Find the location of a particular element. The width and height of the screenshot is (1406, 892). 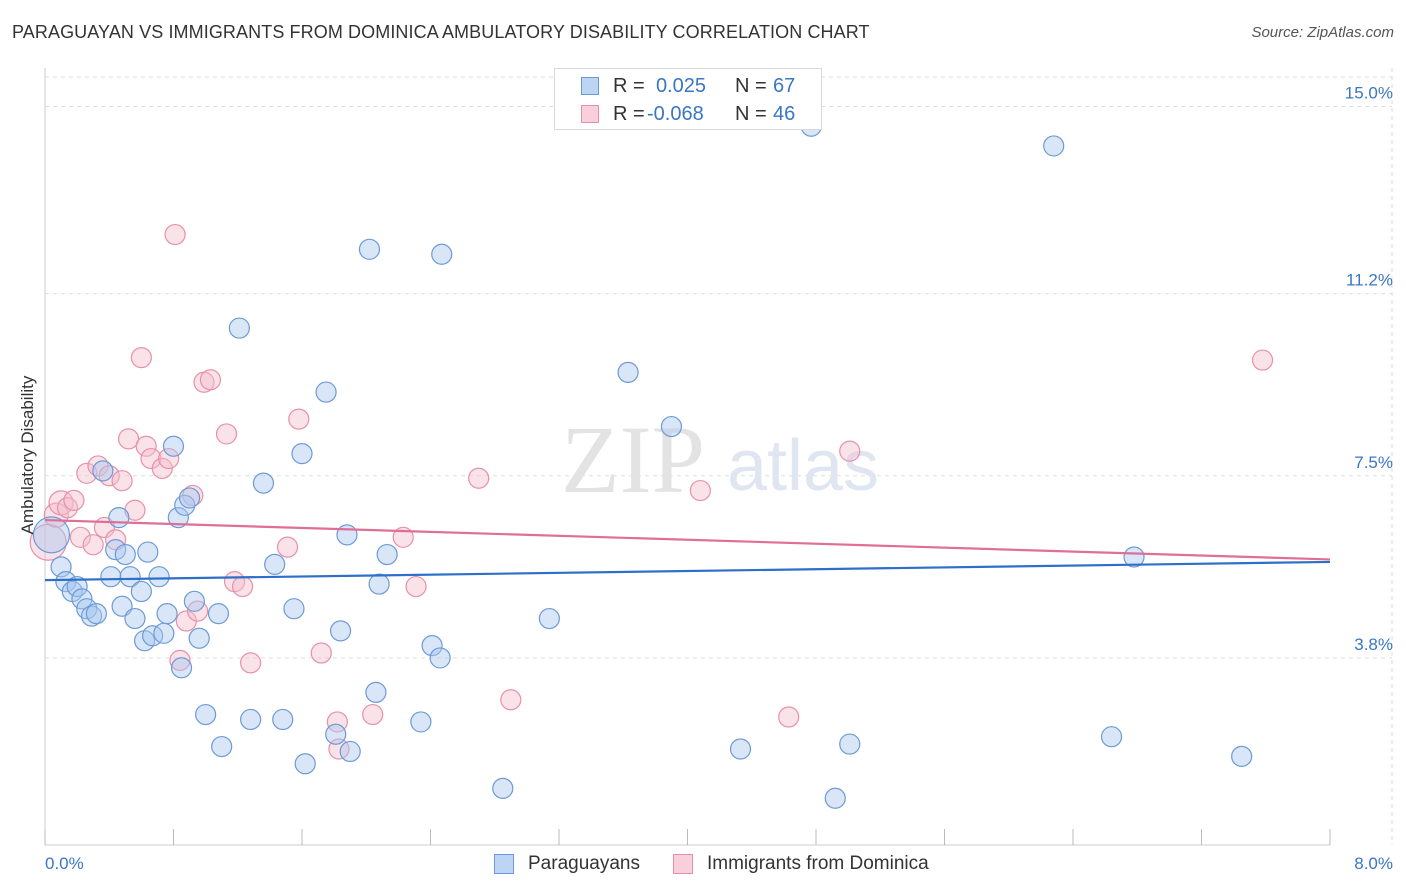

legend-item-paraguayans: Paraguayans is located at coordinates (579, 864).